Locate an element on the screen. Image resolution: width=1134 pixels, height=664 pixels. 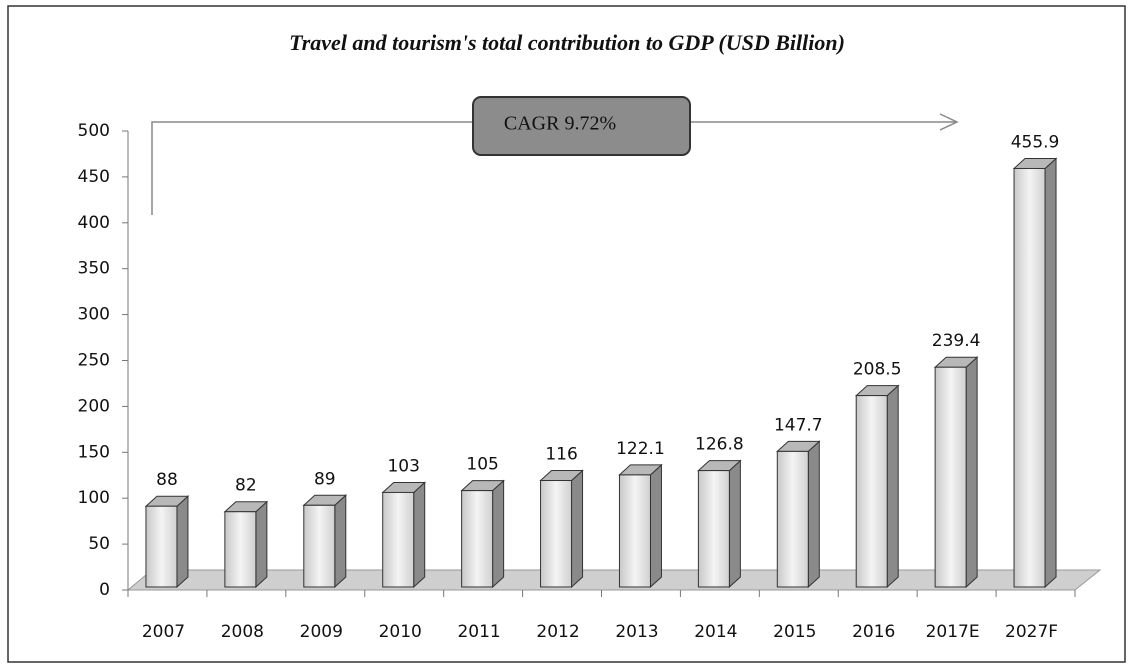
value-label: 89 is located at coordinates (325, 479).